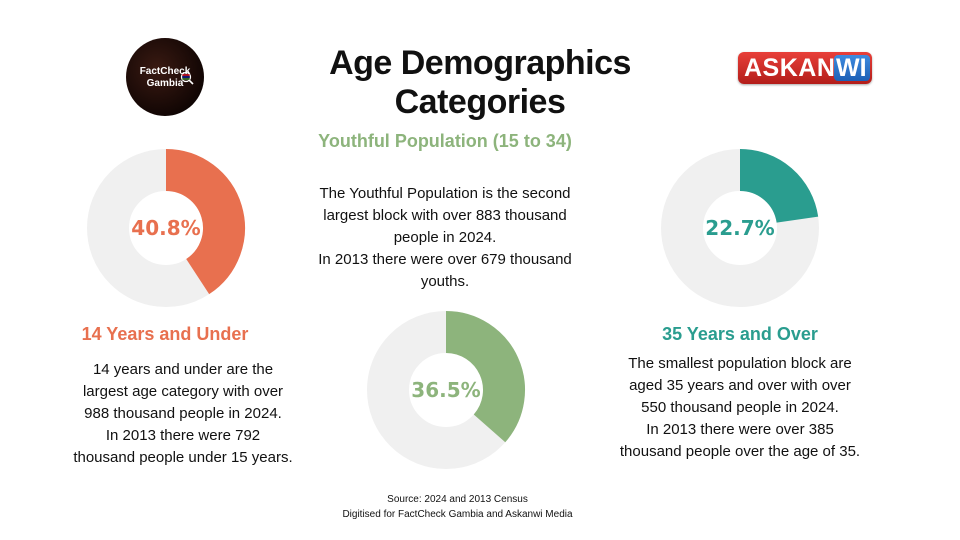  What do you see at coordinates (480, 82) in the screenshot?
I see `page-title: Age Demographics Categories` at bounding box center [480, 82].